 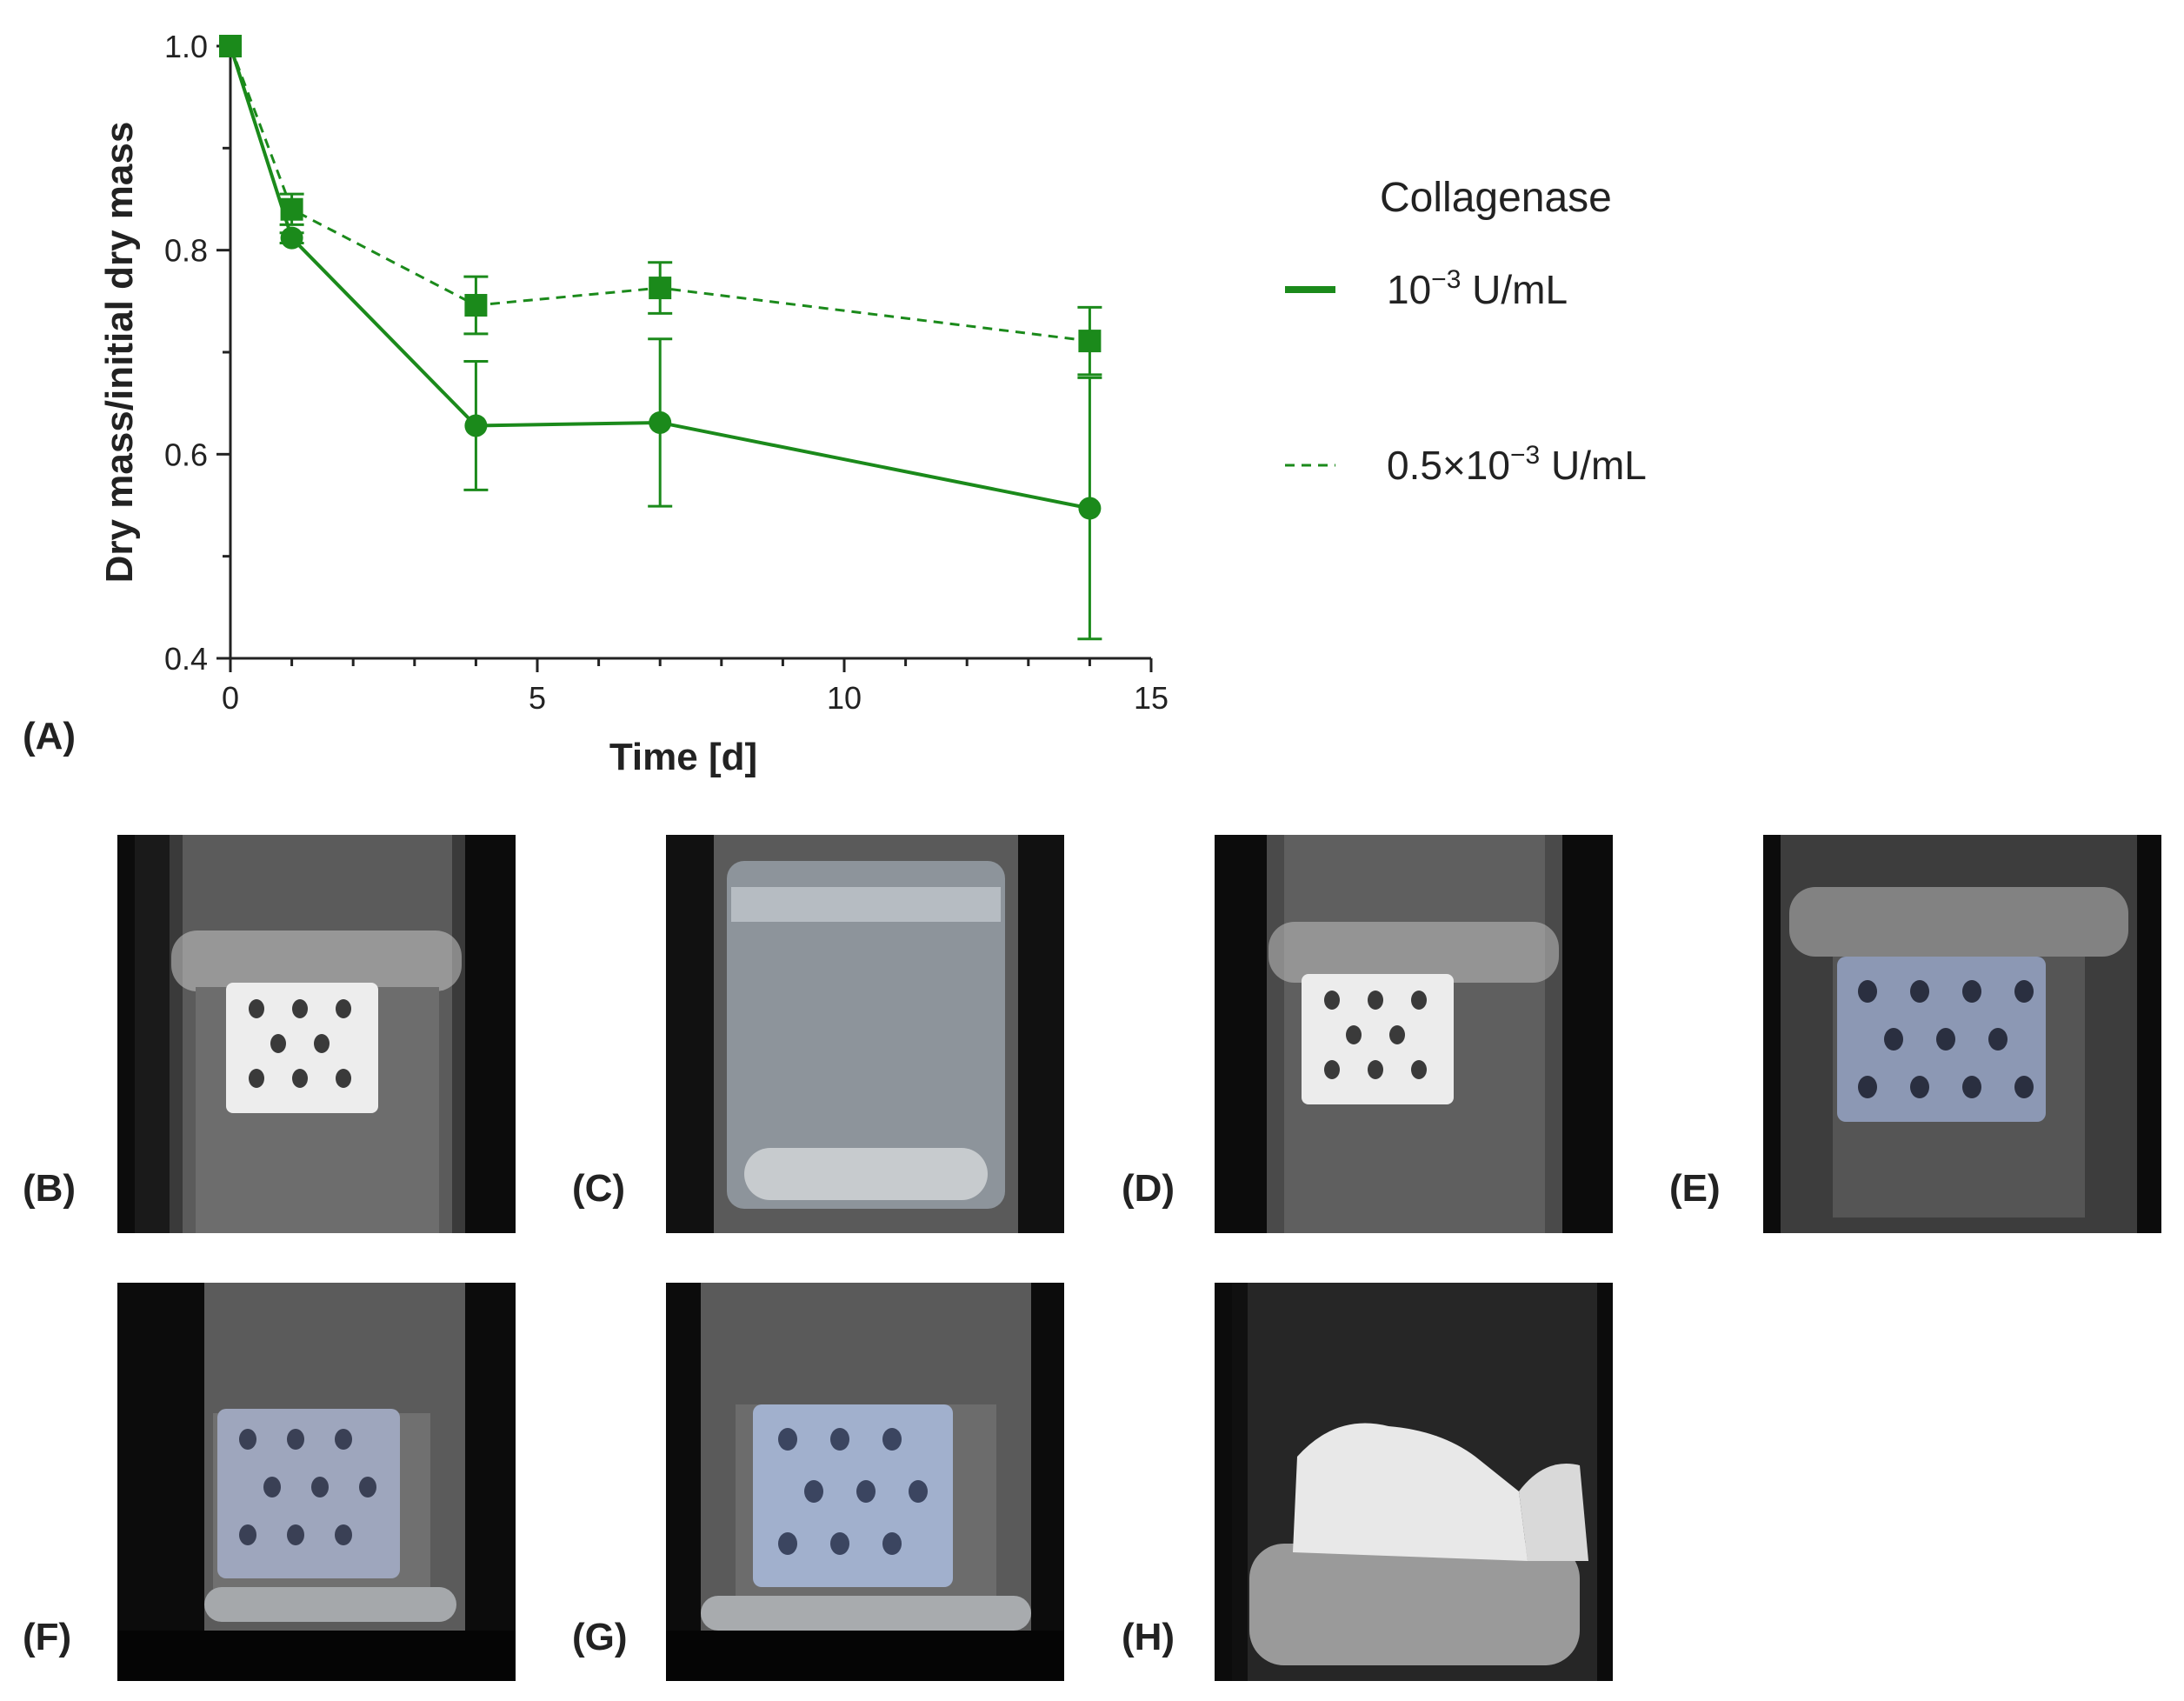 I want to click on x-axis-label: Time [d], so click(x=683, y=757).